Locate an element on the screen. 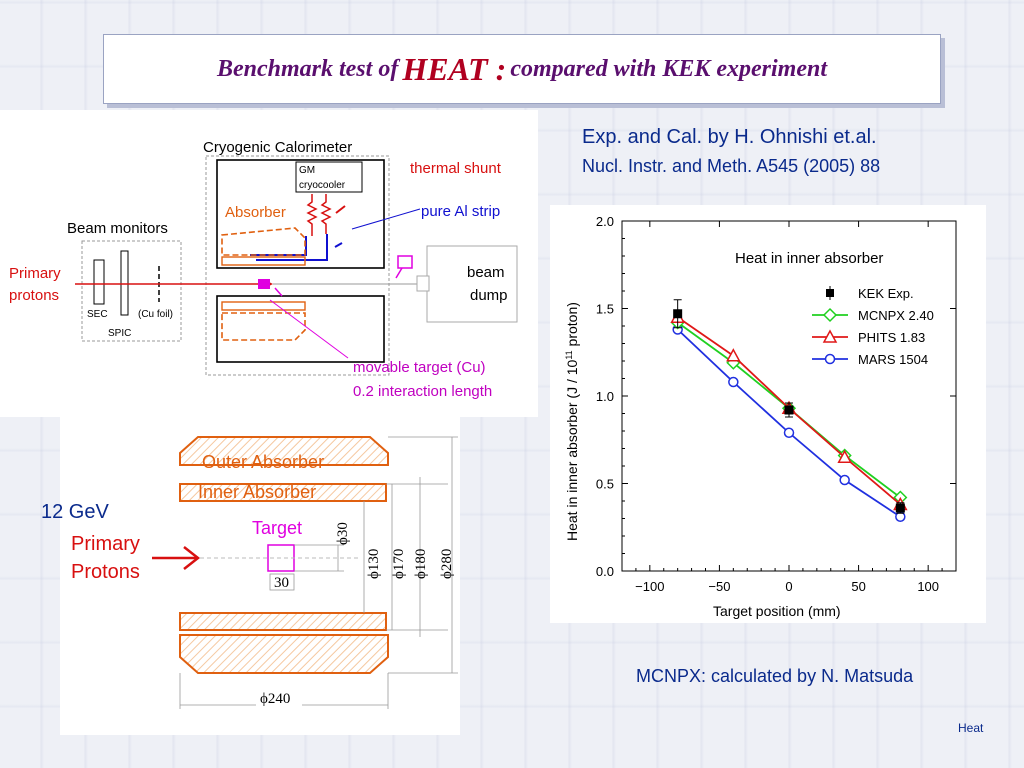 This screenshot has height=768, width=1024. target-label: Target is located at coordinates (277, 528).